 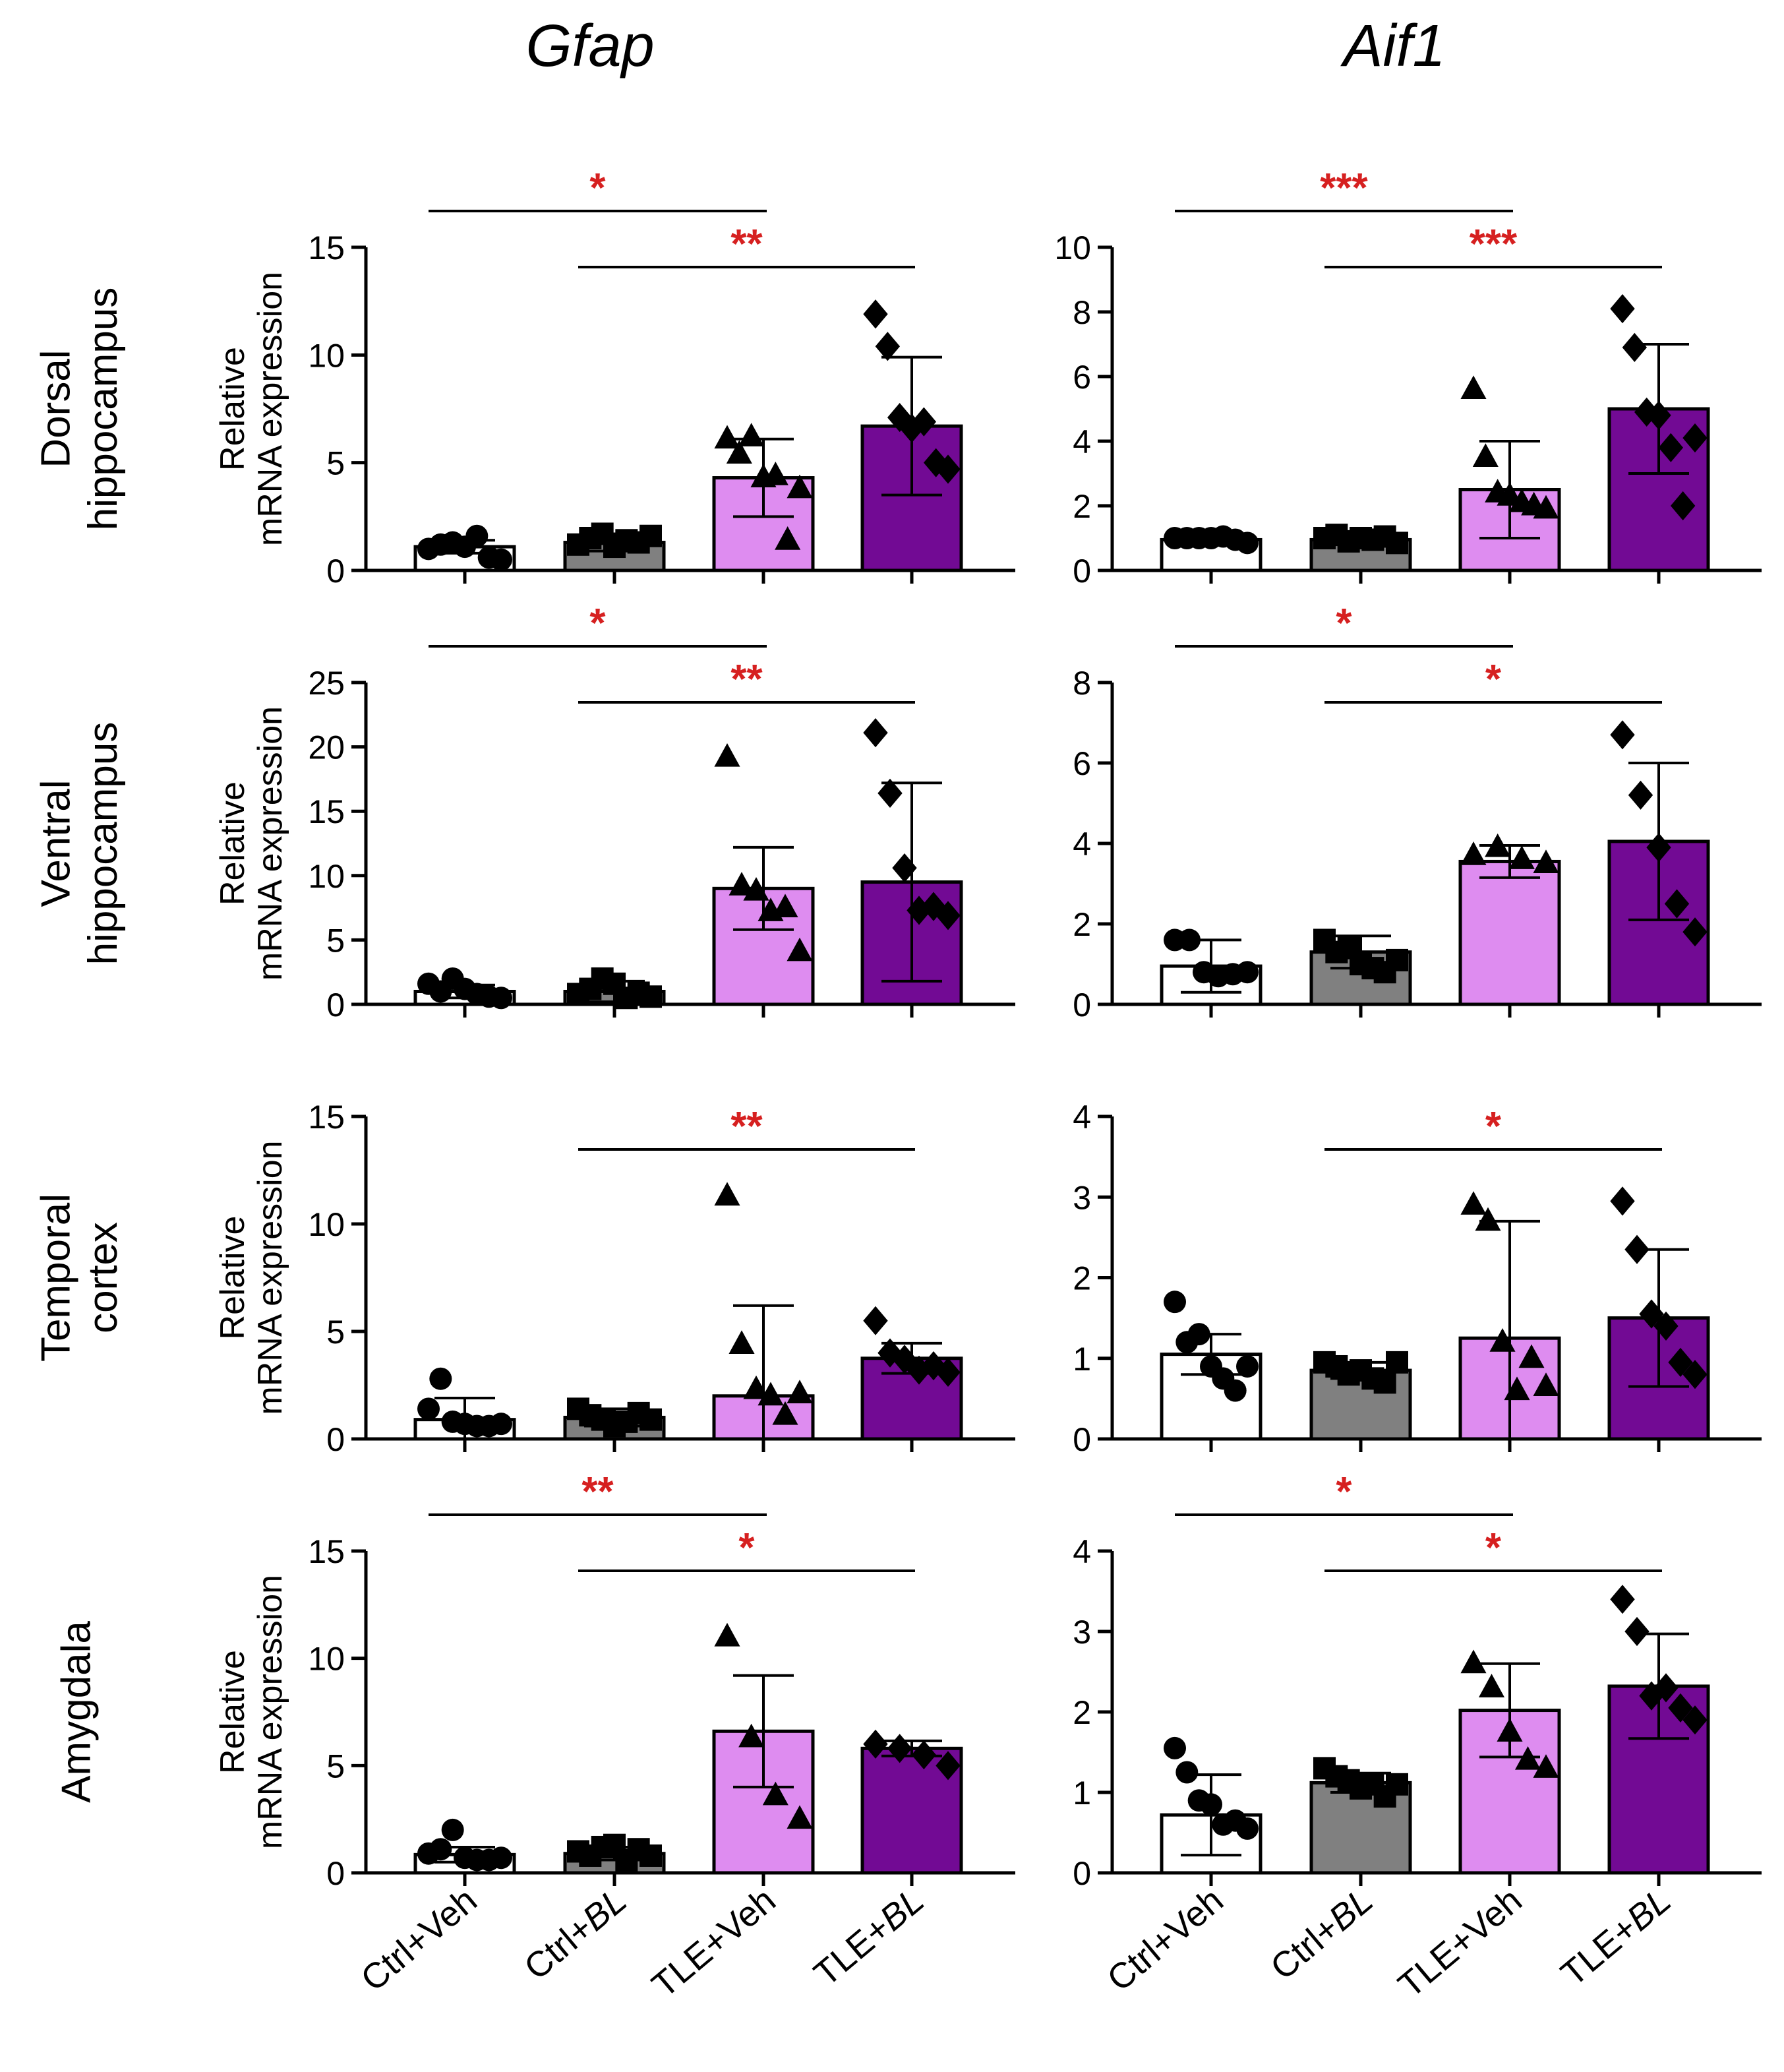 I want to click on x-category-label-2: TLE+Veh, so click(x=714, y=1942).